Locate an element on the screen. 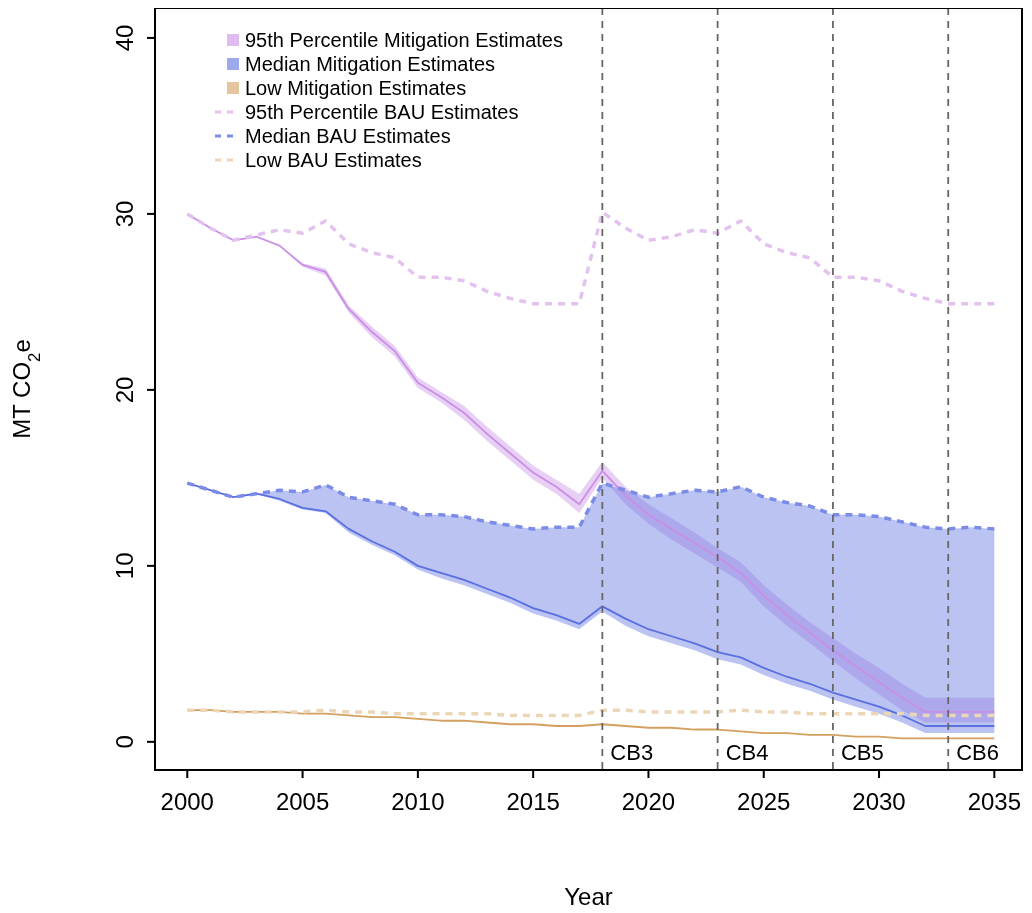  ref-line-label: CB3 is located at coordinates (632, 752).